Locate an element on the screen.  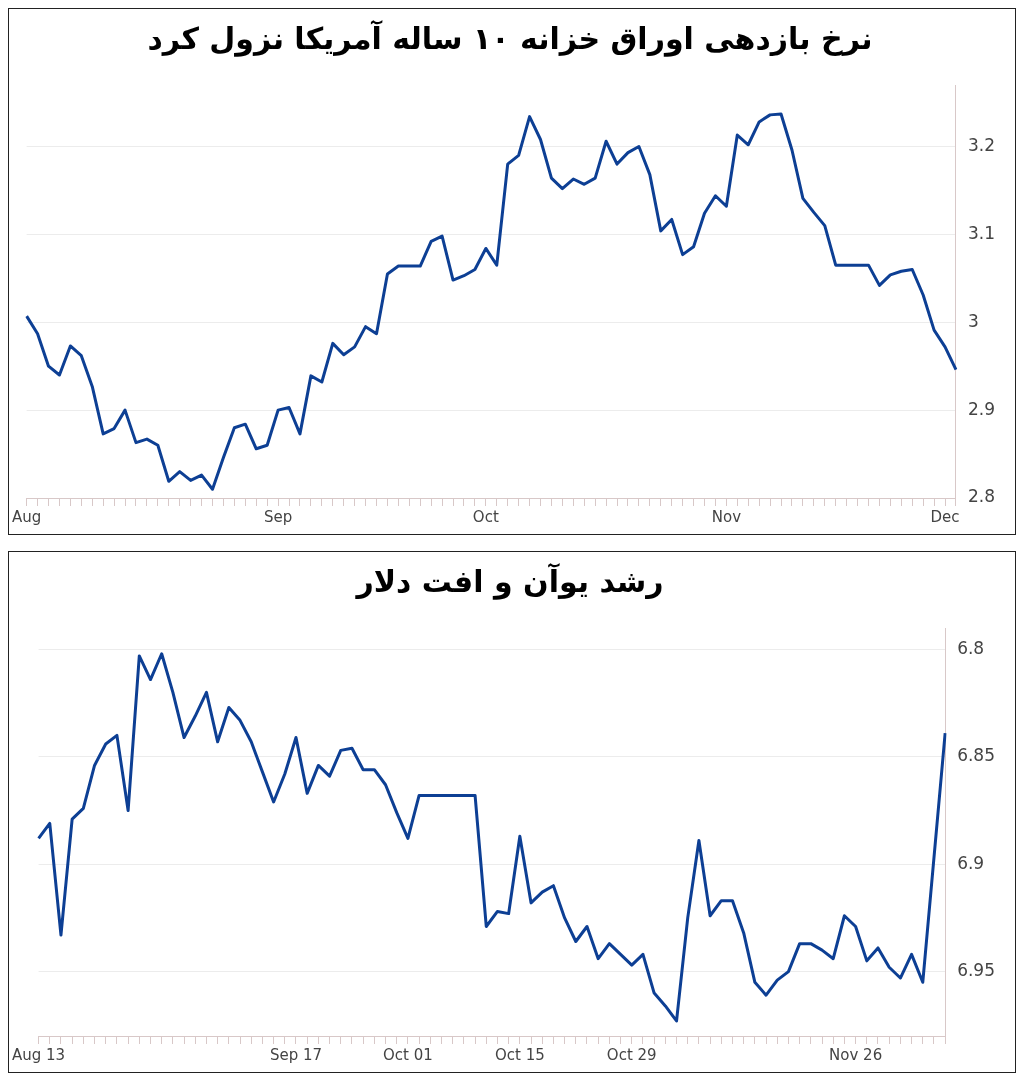
x-tick-label: Sep 17 is located at coordinates (296, 1054).